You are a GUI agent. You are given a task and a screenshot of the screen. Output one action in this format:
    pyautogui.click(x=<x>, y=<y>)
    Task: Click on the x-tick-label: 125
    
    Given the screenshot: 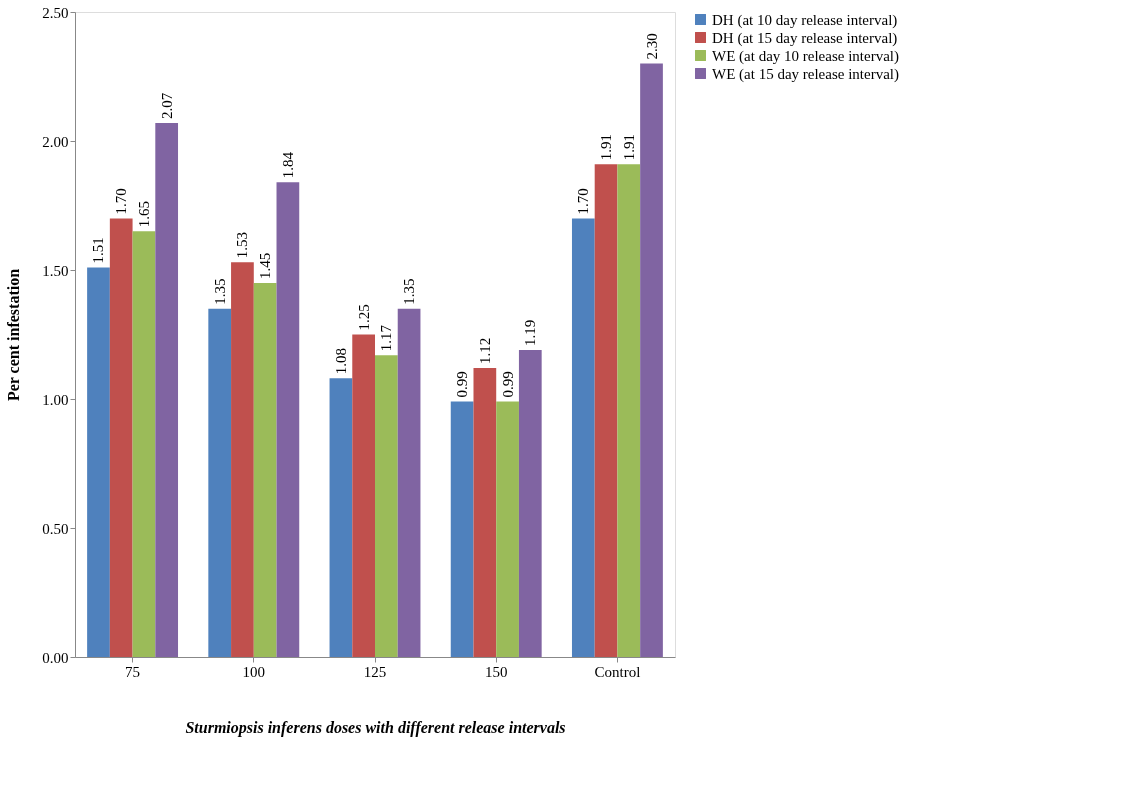 What is the action you would take?
    pyautogui.click(x=375, y=671)
    